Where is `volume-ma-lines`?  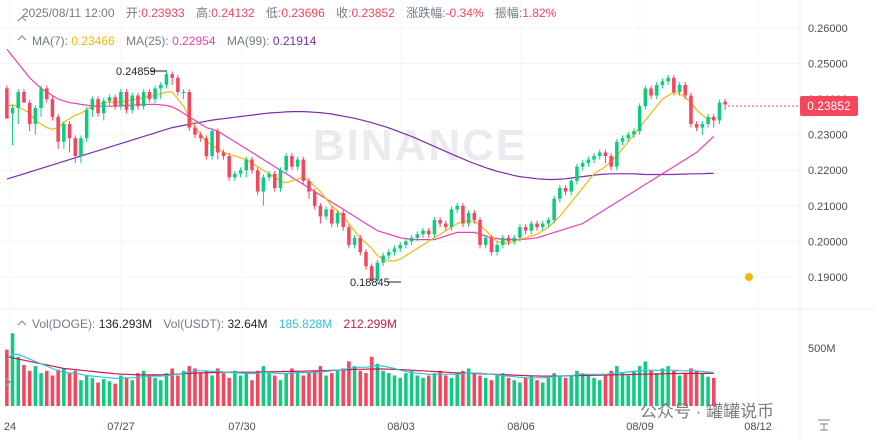
volume-ma-lines is located at coordinates (360, 366).